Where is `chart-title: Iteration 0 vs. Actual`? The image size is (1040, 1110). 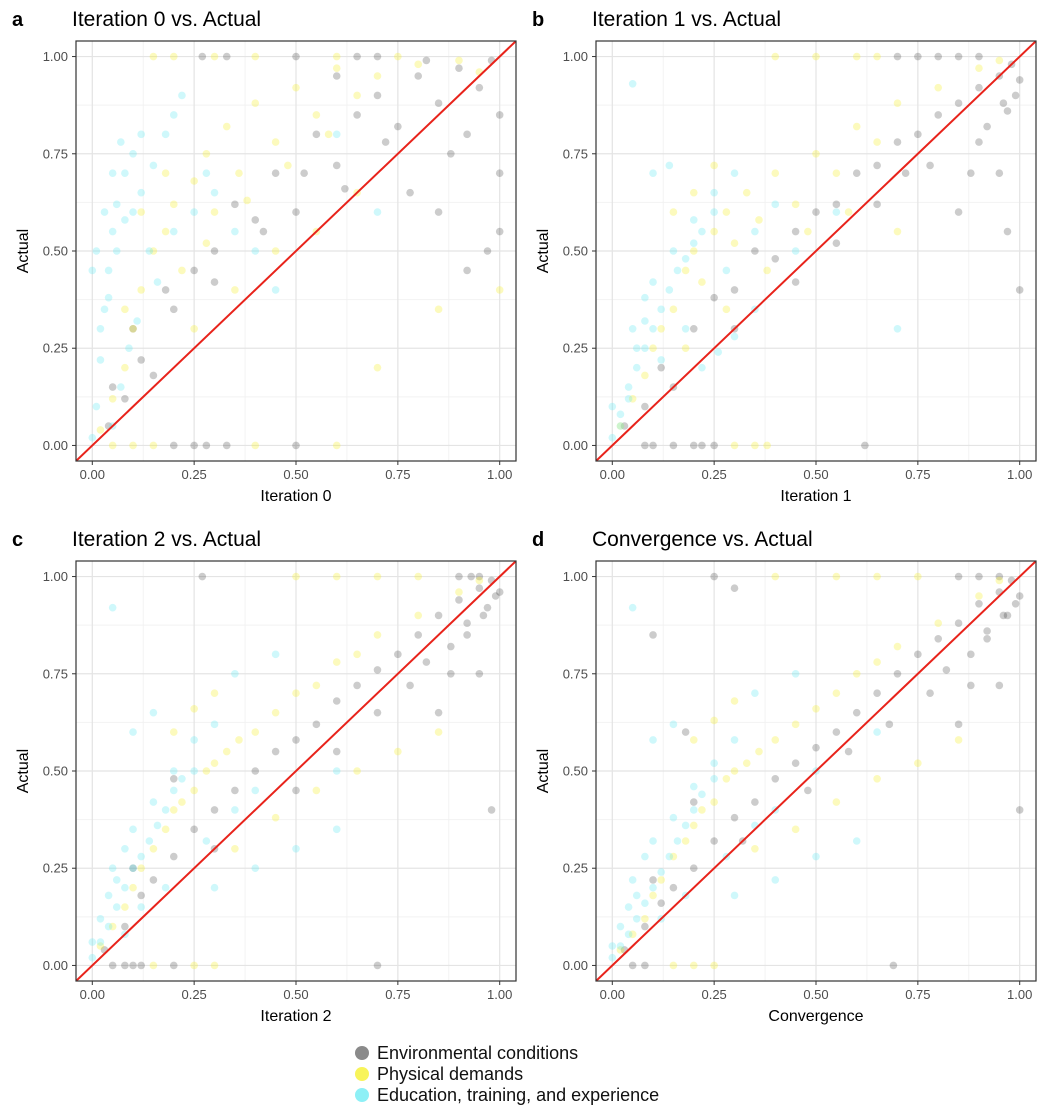 chart-title: Iteration 0 vs. Actual is located at coordinates (166, 19).